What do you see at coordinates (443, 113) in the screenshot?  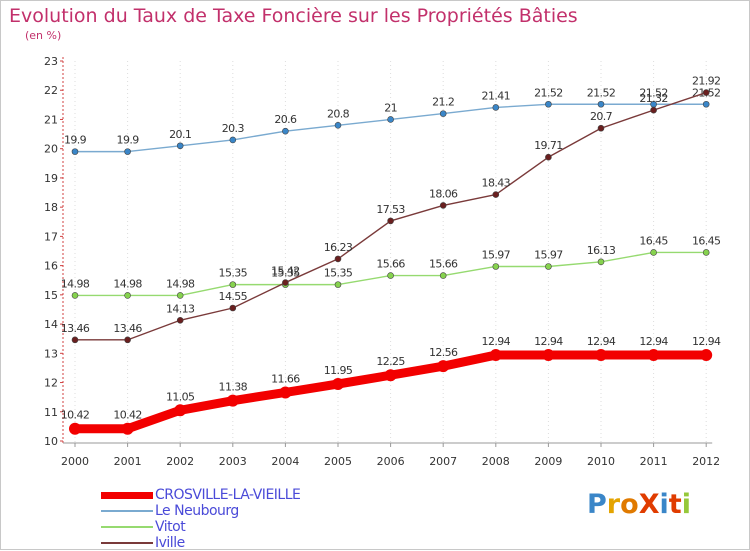 I see `point-le-neubourg-2007` at bounding box center [443, 113].